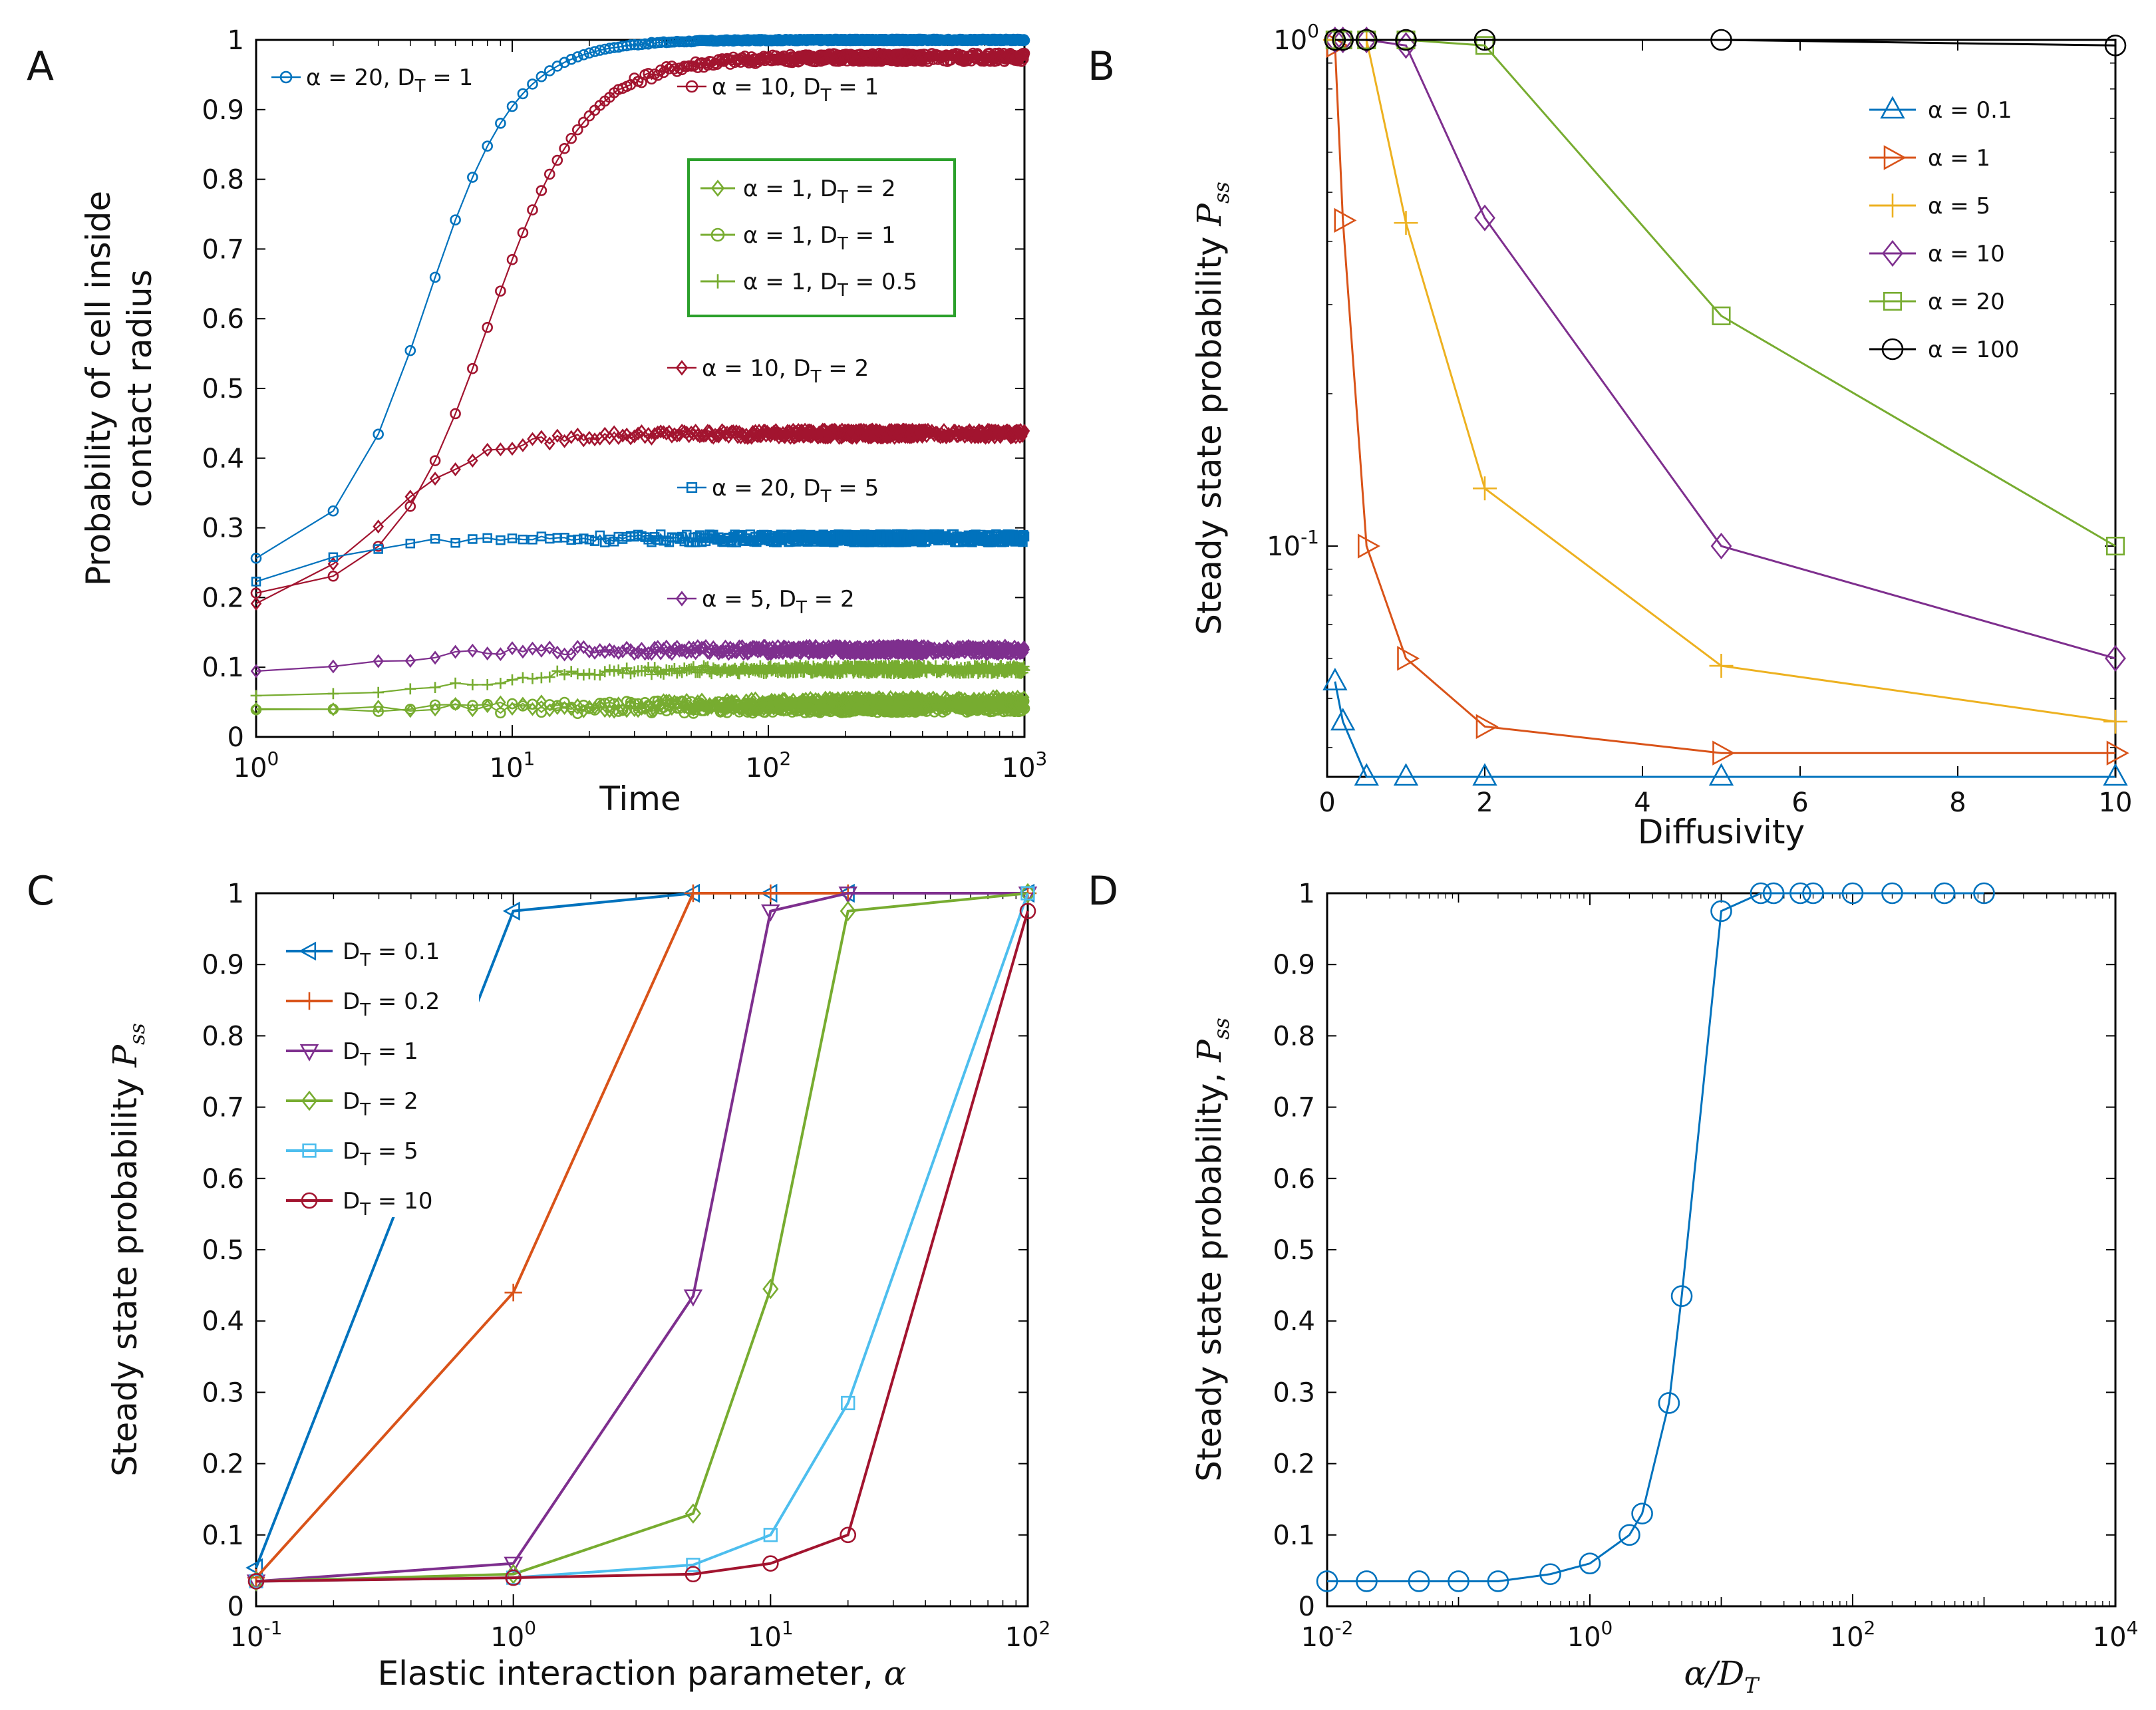 The height and width of the screenshot is (1710, 2156). Describe the element at coordinates (785, 371) in the screenshot. I see `series-label: α = 10, DT = 2` at that location.